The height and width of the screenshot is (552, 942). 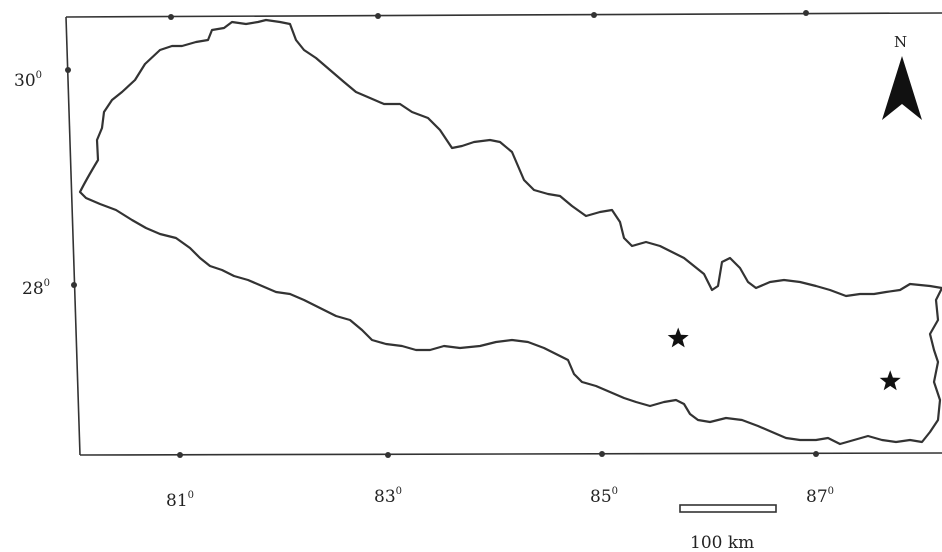 I want to click on longitude-label-87: 870, so click(x=820, y=496).